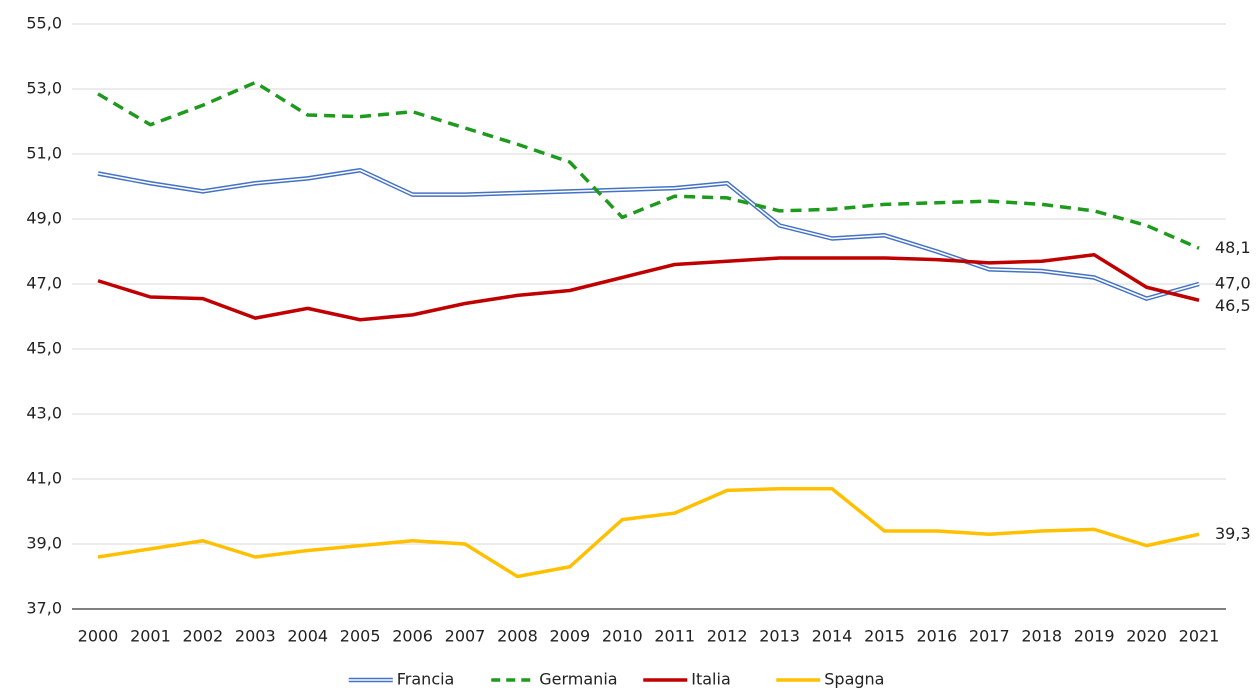  I want to click on y-tick-label: 51,0, so click(44, 153).